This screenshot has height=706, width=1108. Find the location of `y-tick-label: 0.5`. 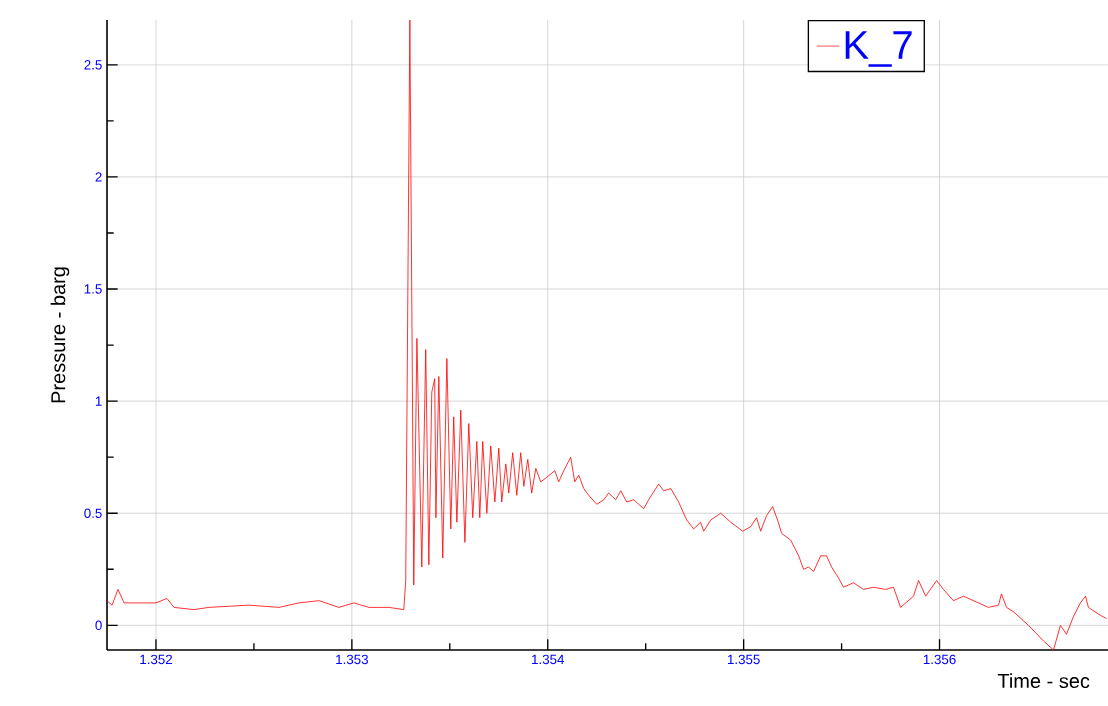

y-tick-label: 0.5 is located at coordinates (93, 513).